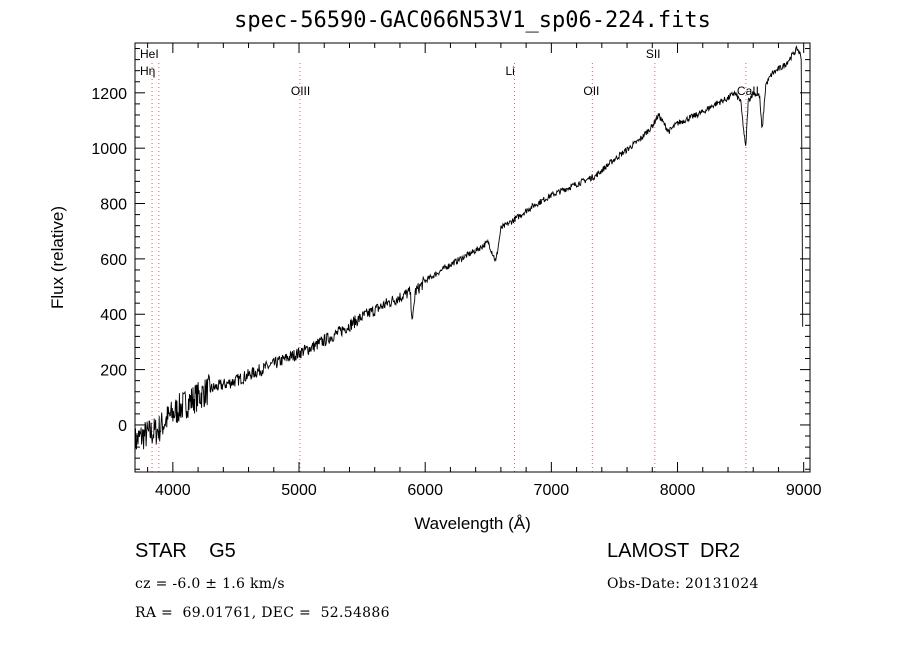 Image resolution: width=900 pixels, height=650 pixels. I want to click on line-label: OIII, so click(300, 91).